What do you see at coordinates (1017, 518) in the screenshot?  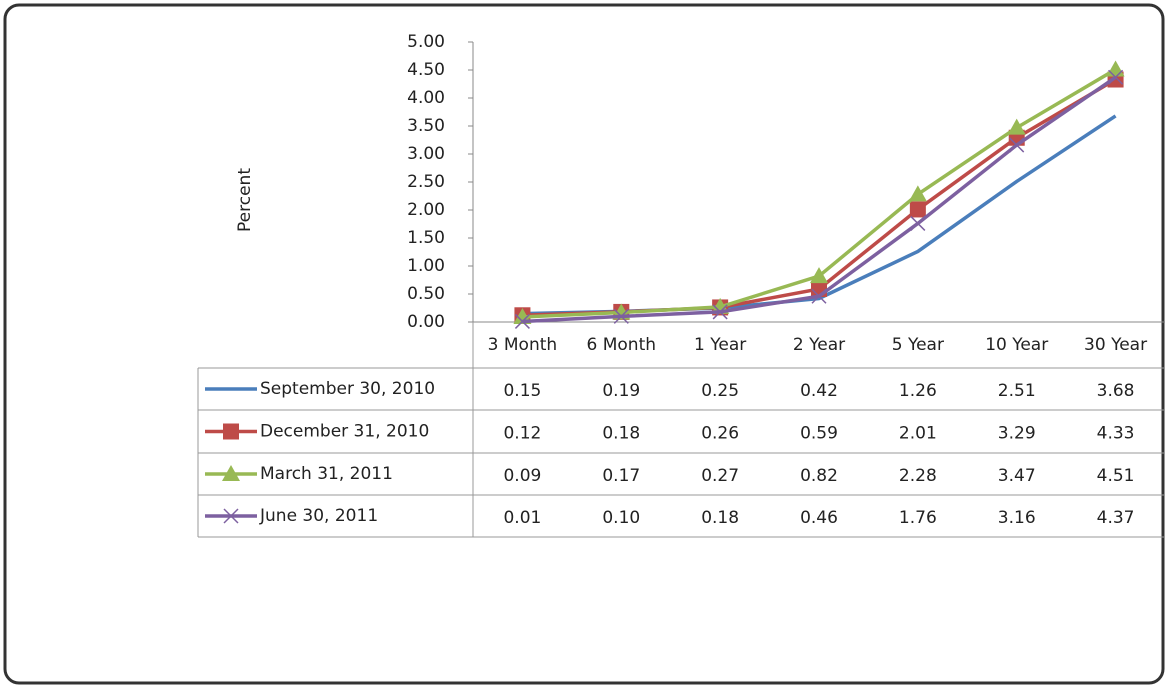 I see `table-value: 3.16` at bounding box center [1017, 518].